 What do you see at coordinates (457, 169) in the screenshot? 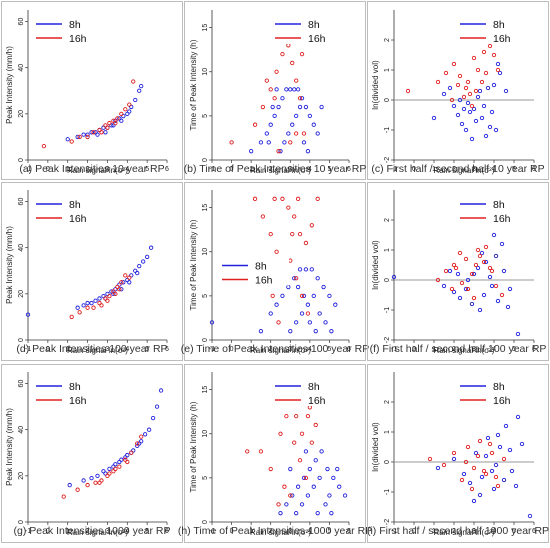
I see `panel-caption: (c) First half / second half 10 year RP` at bounding box center [457, 169].